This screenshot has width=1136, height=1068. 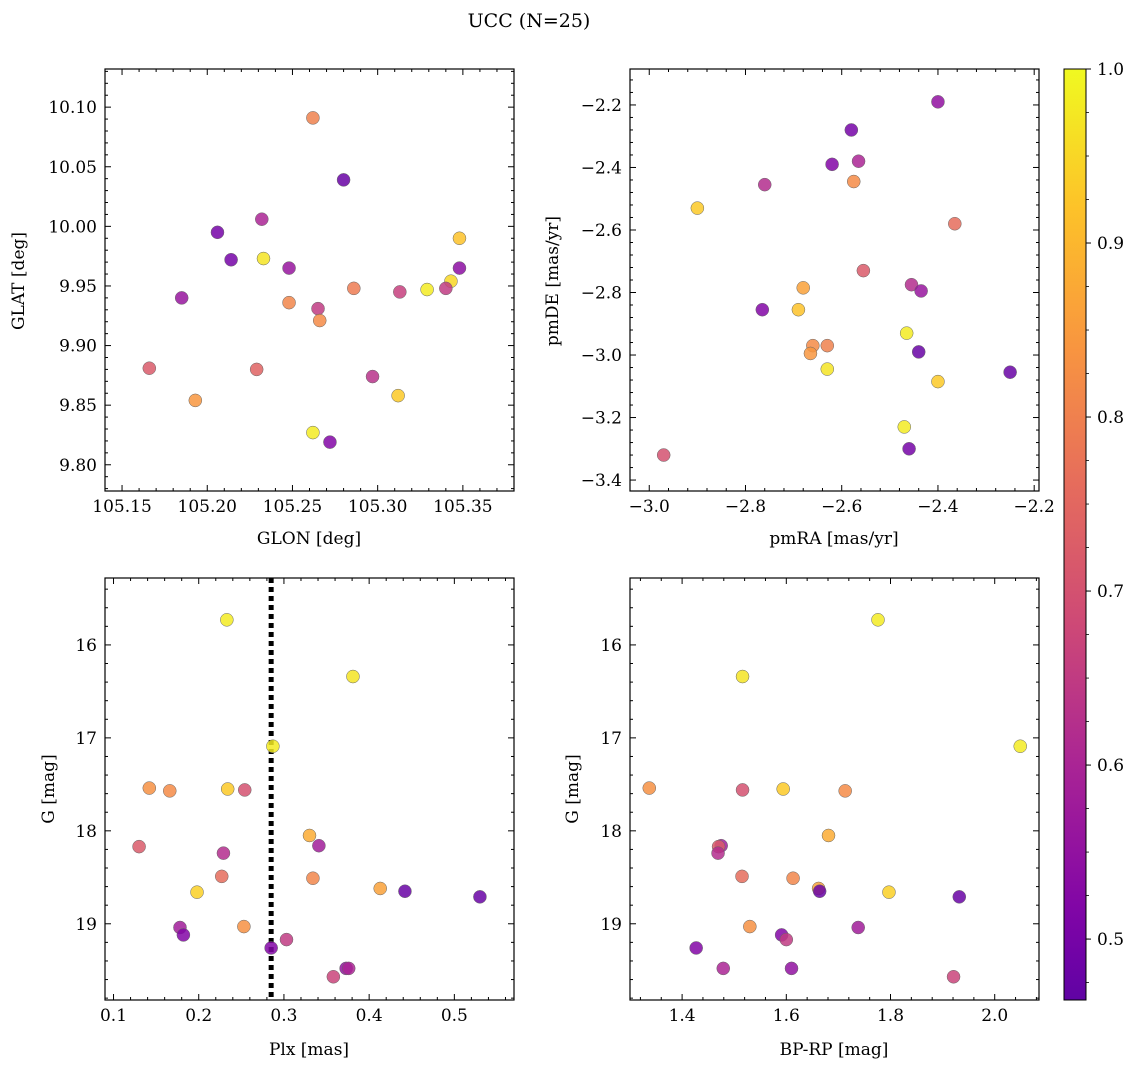 I want to click on y-tick-label: 9.95, so click(x=78, y=287).